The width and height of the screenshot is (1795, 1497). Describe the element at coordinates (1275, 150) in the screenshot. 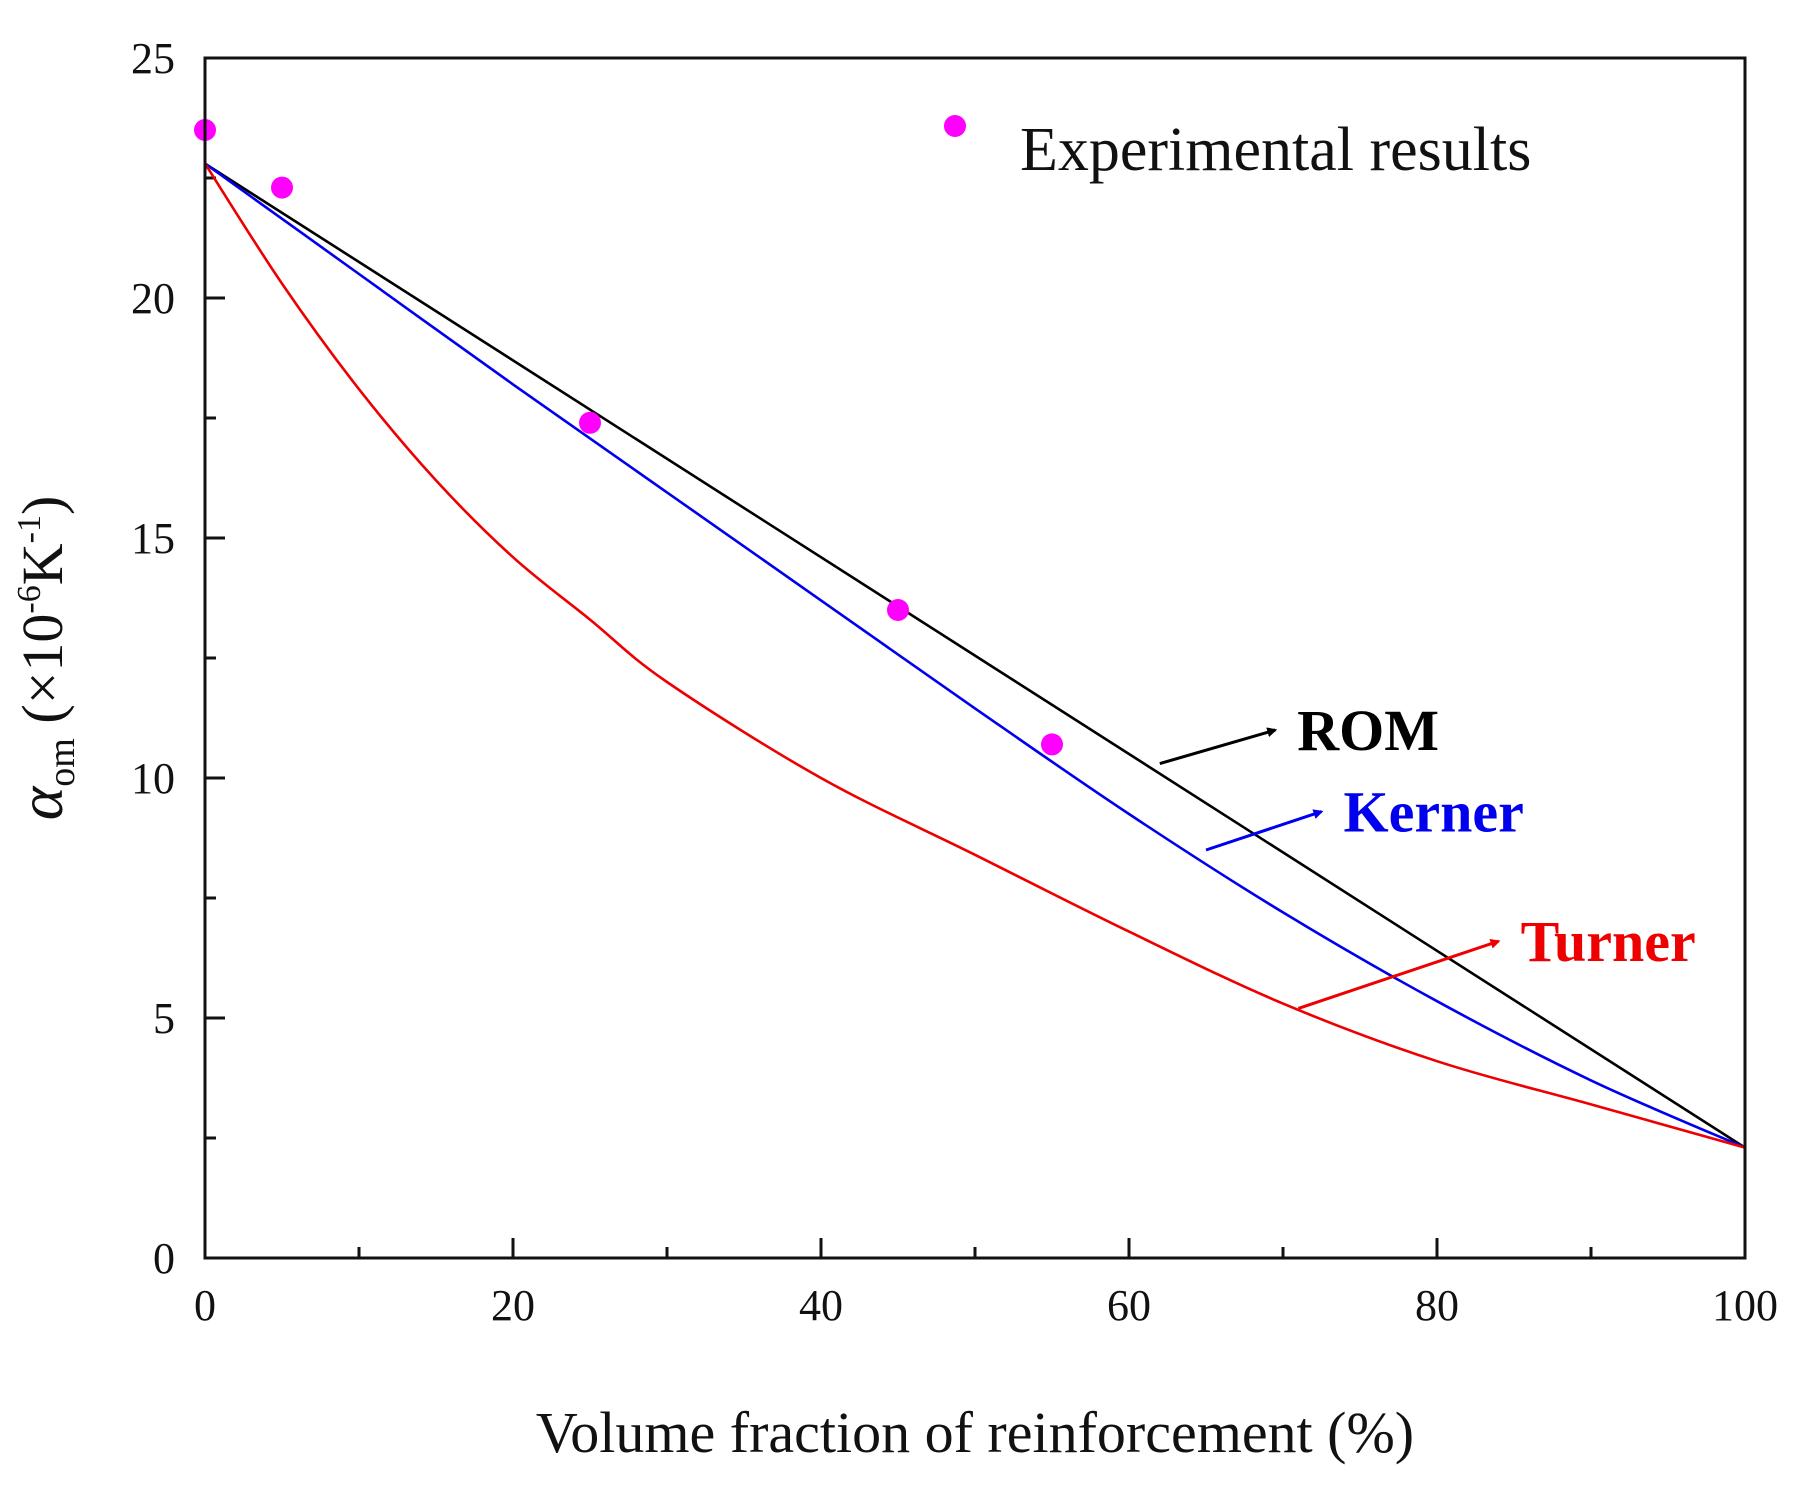

I see `legend-label-experimental: Experimental results` at that location.